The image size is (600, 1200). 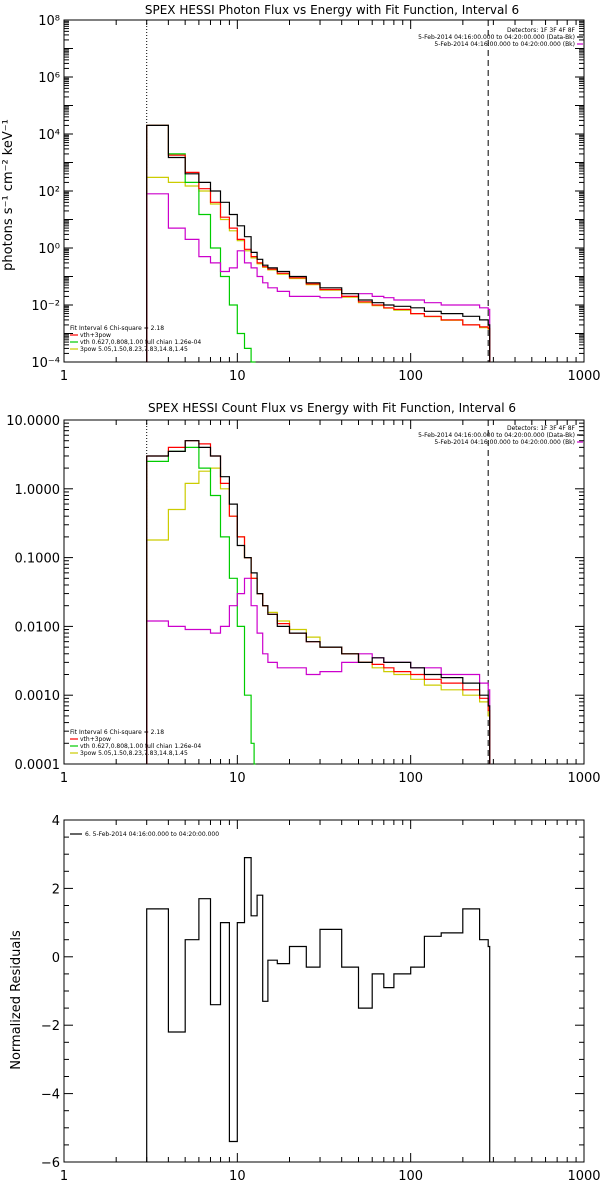 I want to click on y-tick-label: 0.0010, so click(x=38, y=696).